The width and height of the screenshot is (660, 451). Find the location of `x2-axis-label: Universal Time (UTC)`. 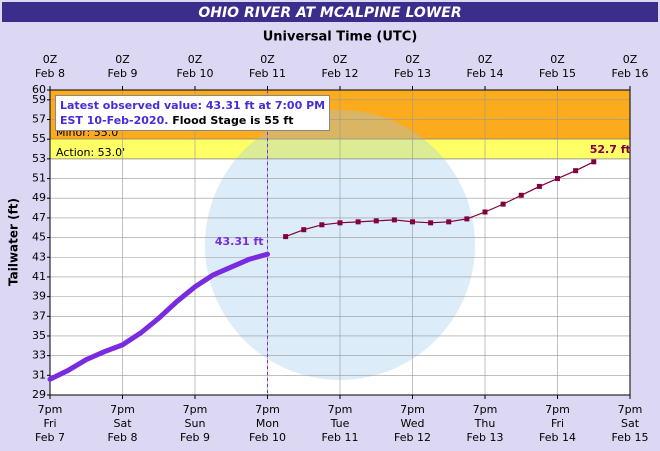

x2-axis-label: Universal Time (UTC) is located at coordinates (340, 37).